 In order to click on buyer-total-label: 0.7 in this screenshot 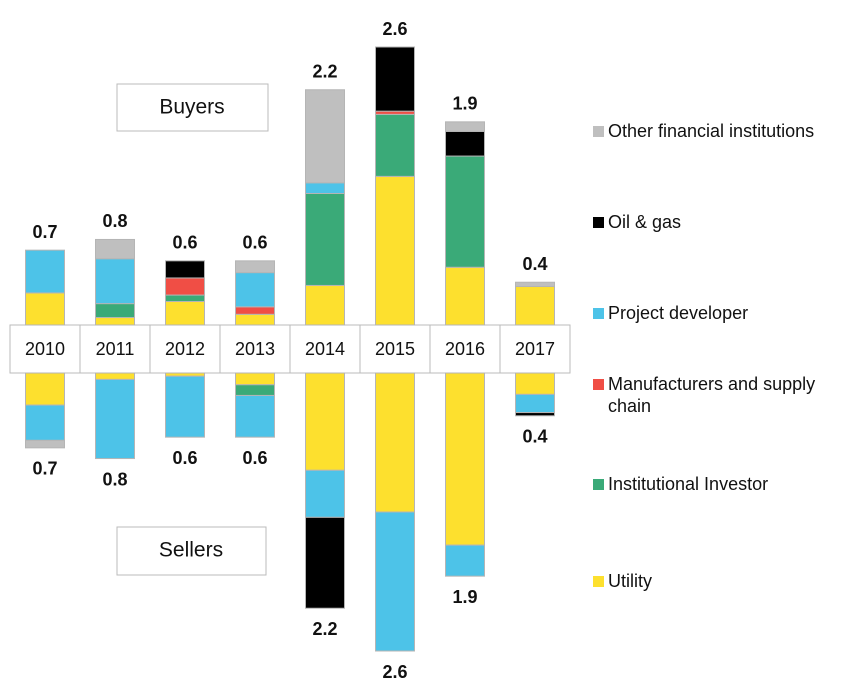, I will do `click(44, 232)`.